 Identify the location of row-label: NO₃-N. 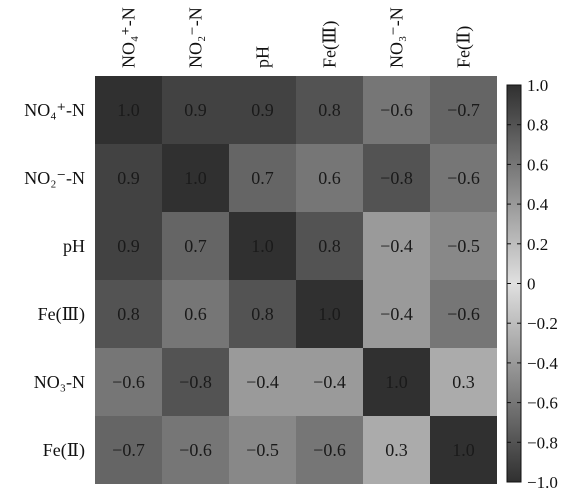
(59, 382).